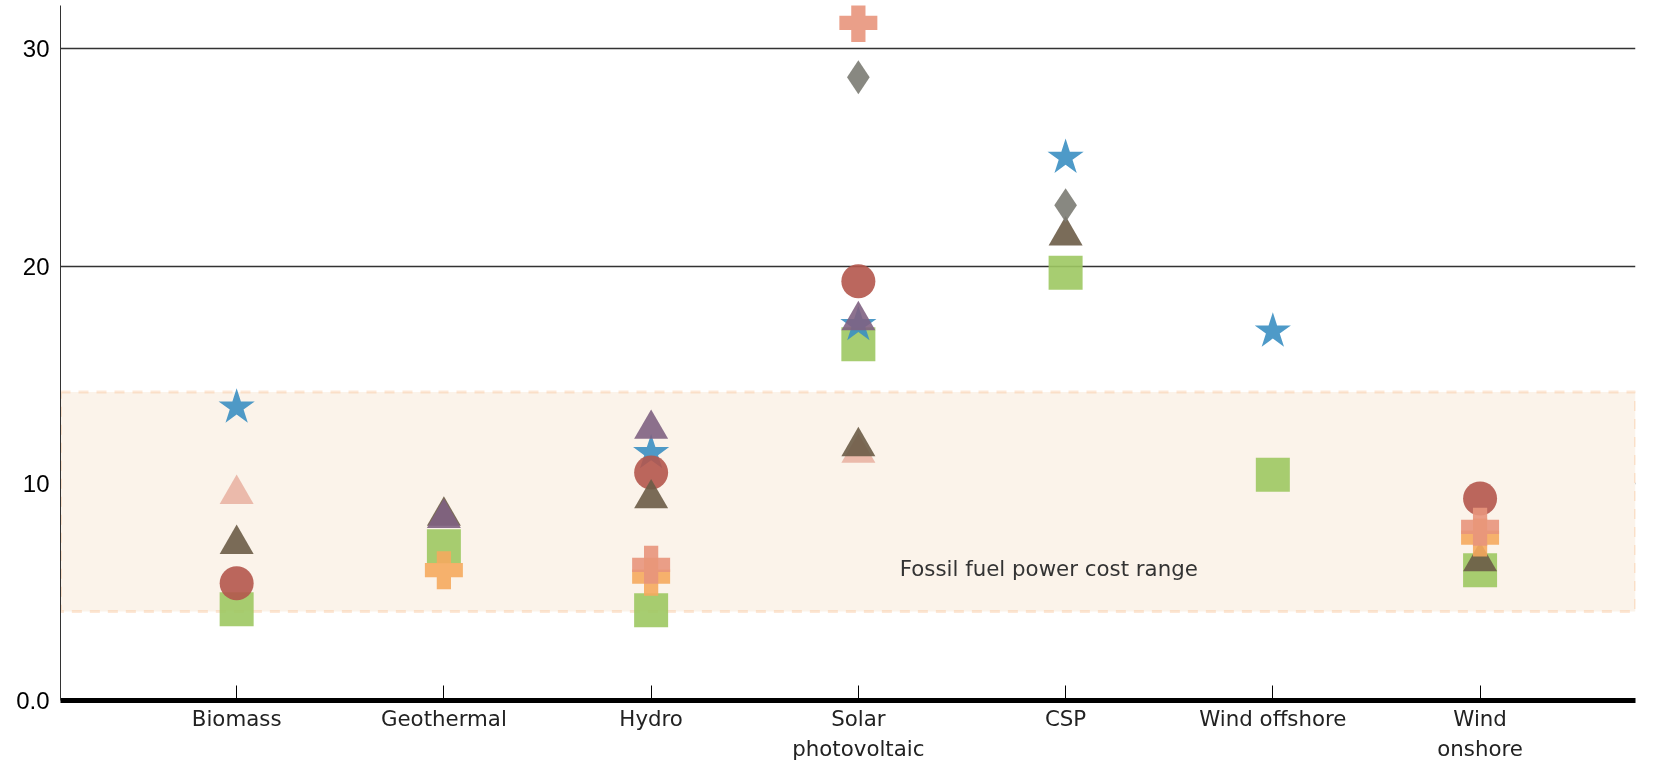 The image size is (1656, 782). I want to click on y-tick-label: 30, so click(36, 49).